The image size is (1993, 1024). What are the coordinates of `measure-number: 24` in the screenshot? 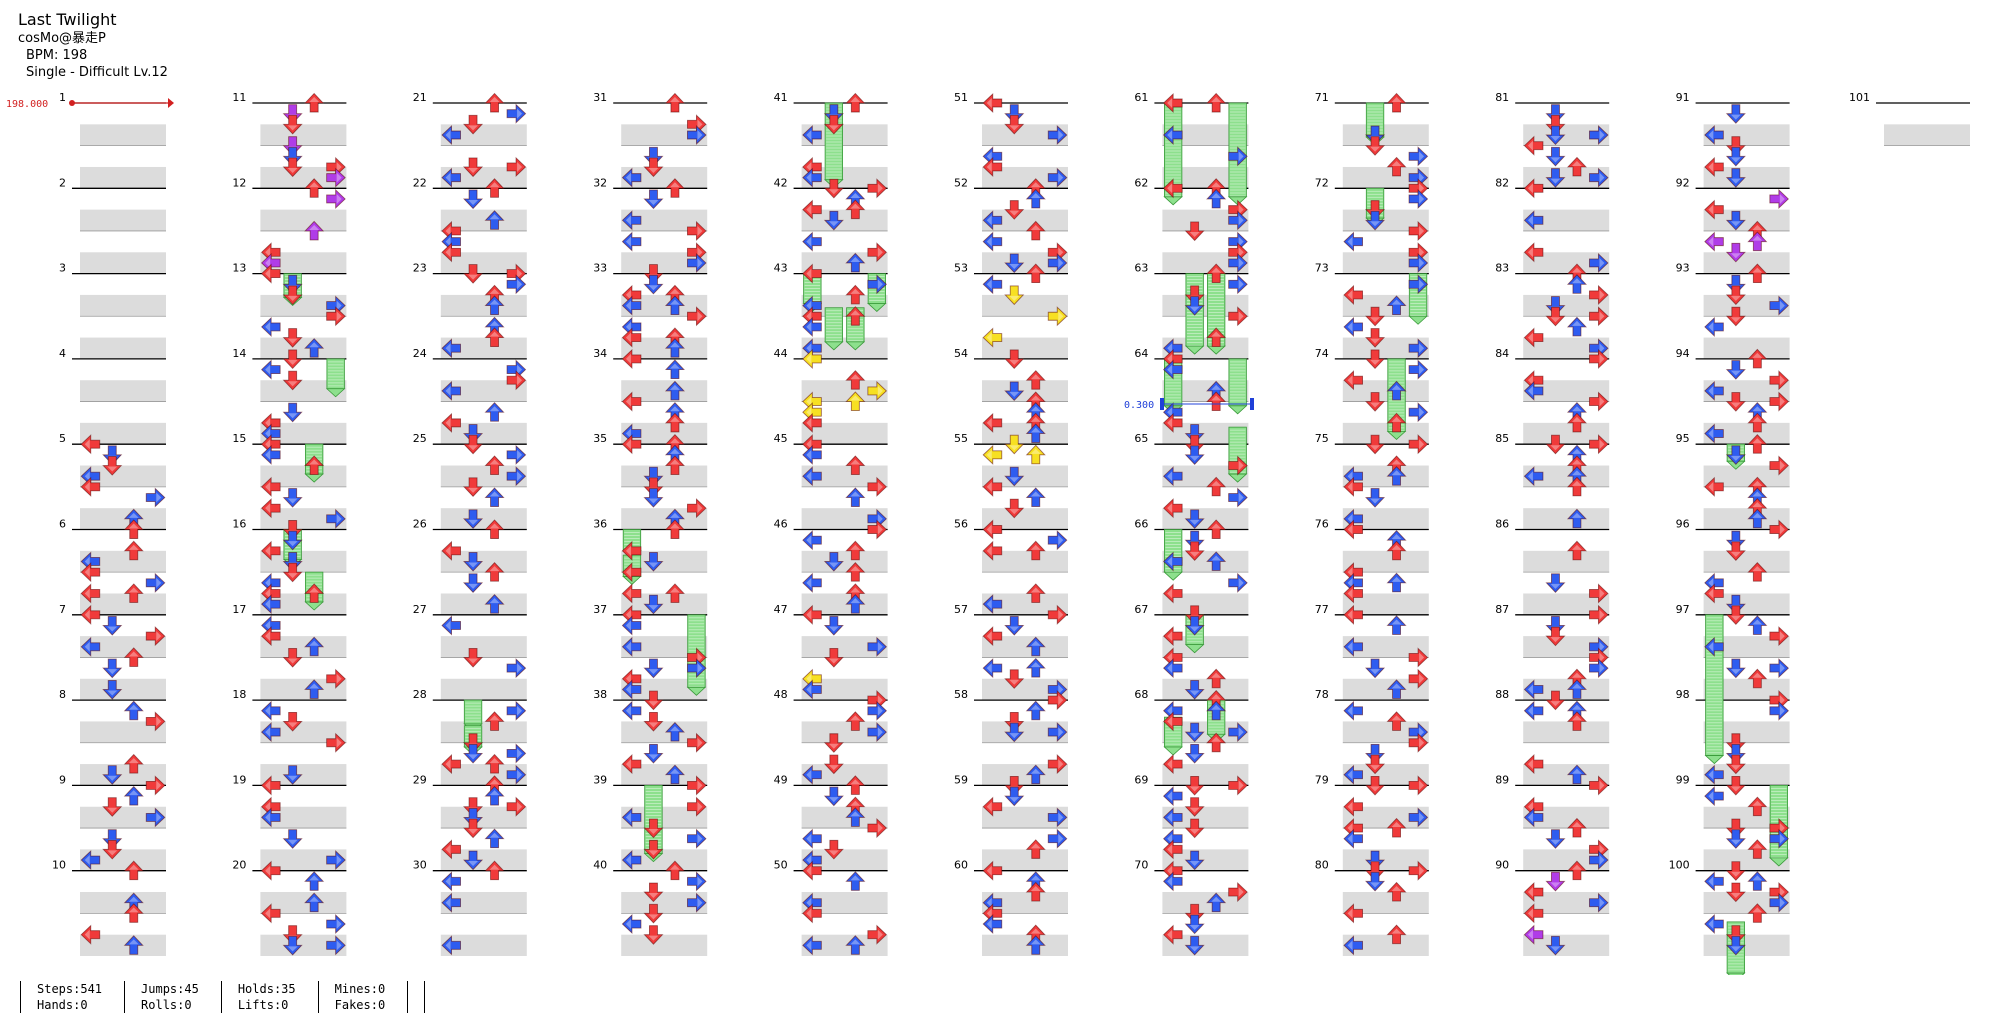 It's located at (420, 353).